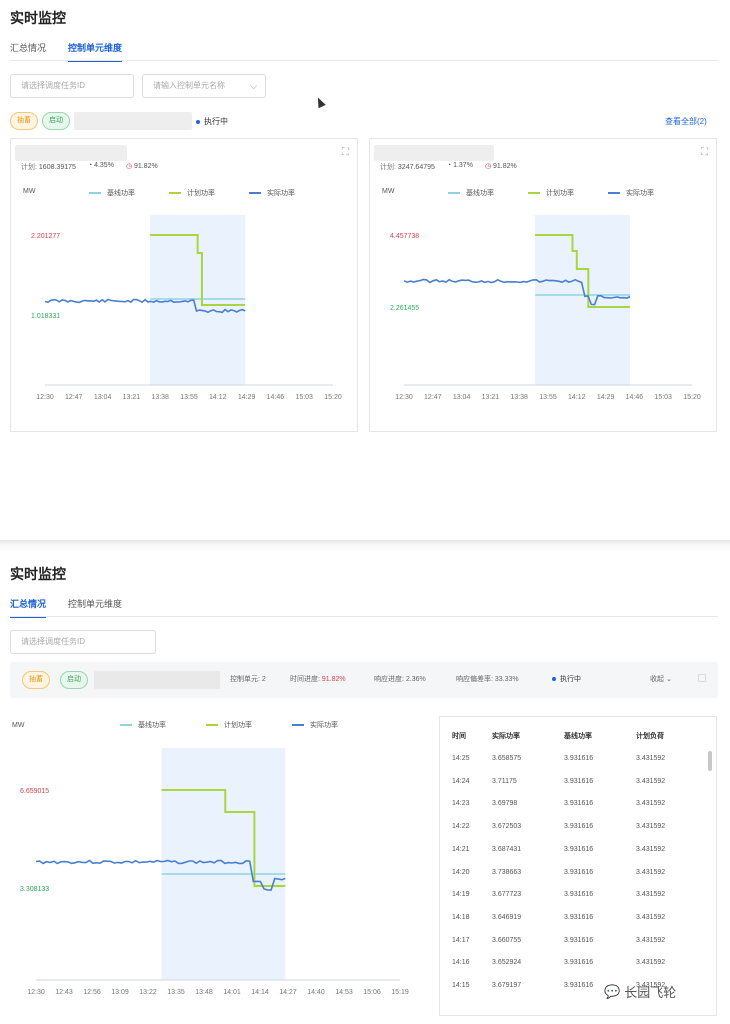 The height and width of the screenshot is (1024, 730). Describe the element at coordinates (461, 940) in the screenshot. I see `table-cell: 14:17` at that location.